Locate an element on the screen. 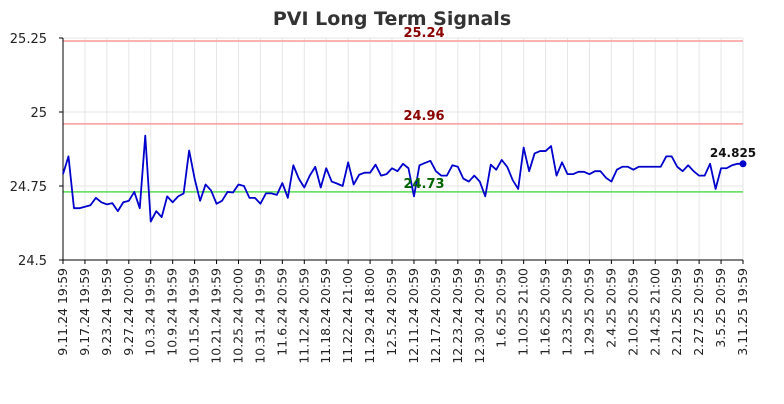 The width and height of the screenshot is (784, 404). x-tick-label: 9.27.24 20:00 is located at coordinates (128, 312).